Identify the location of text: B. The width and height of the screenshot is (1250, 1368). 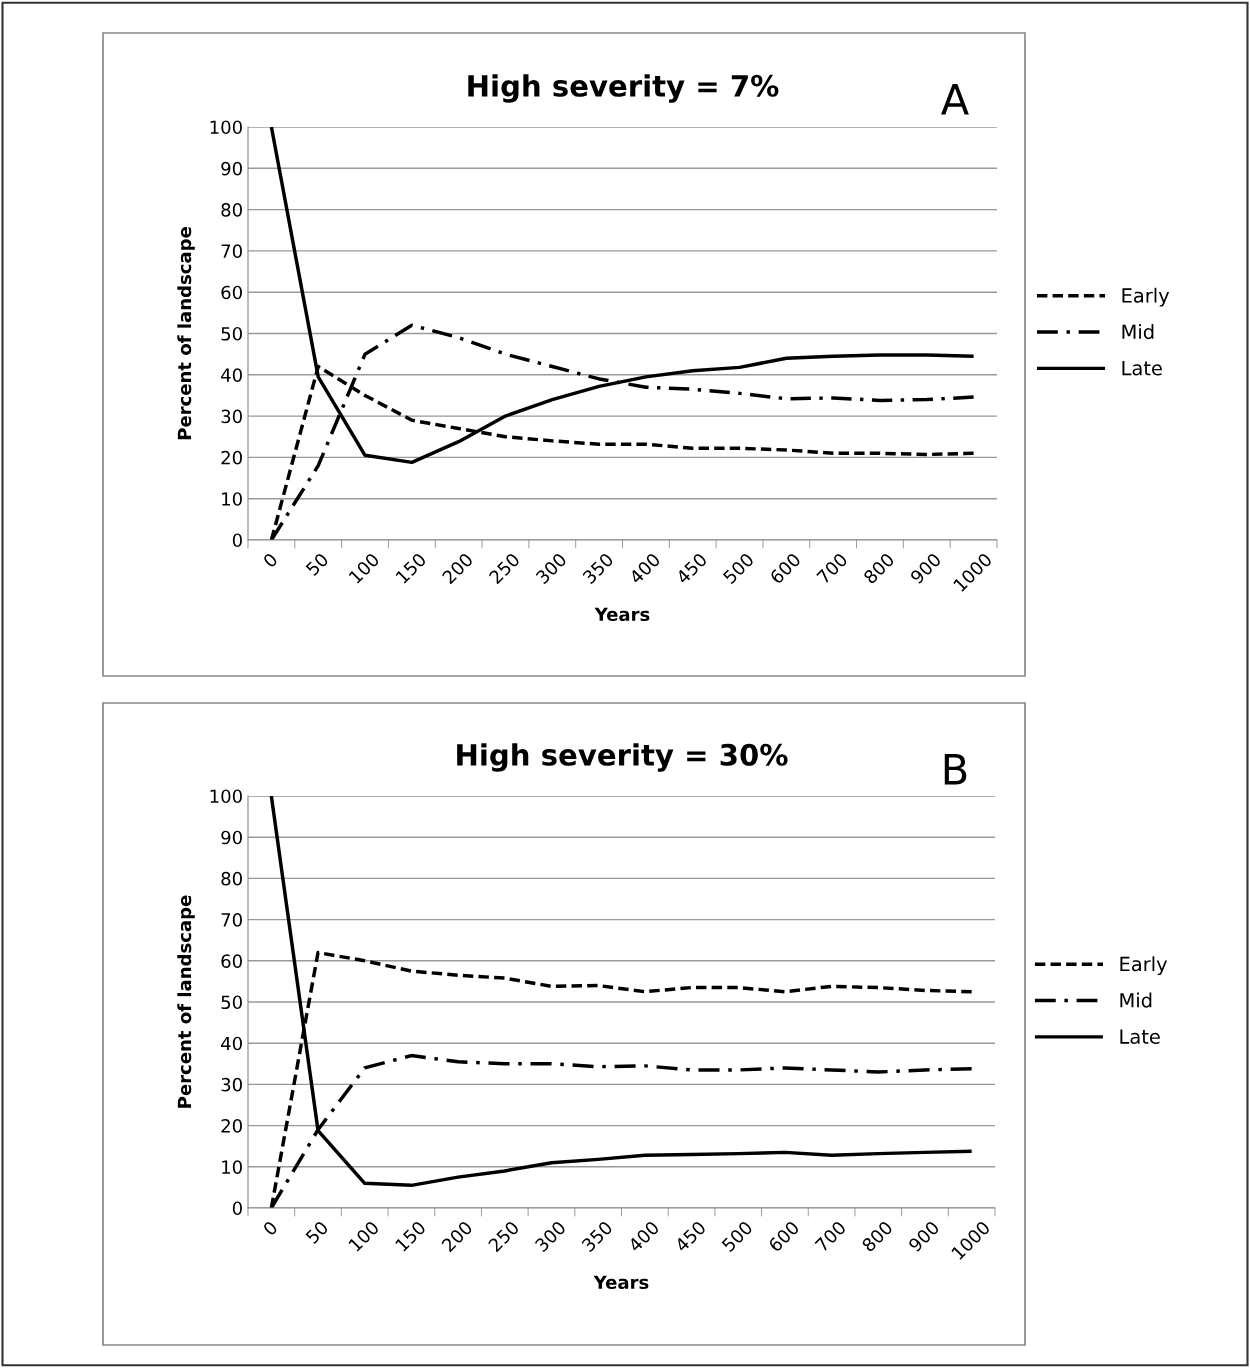
(955, 769).